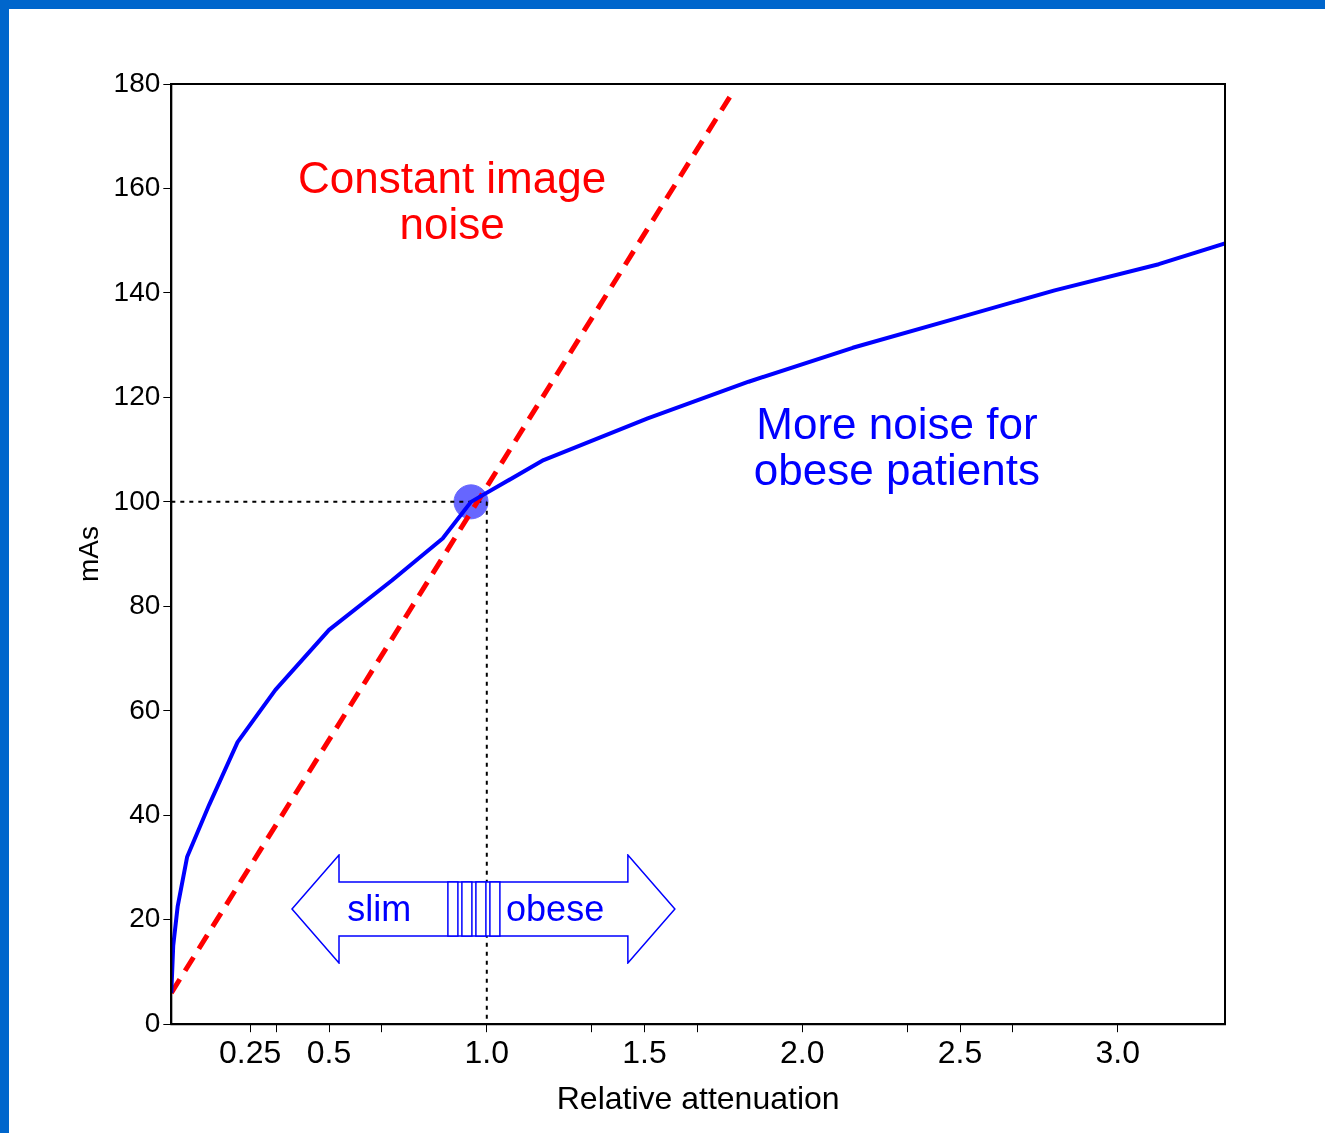 The width and height of the screenshot is (1325, 1133). I want to click on y-axis-title: mAs, so click(88, 554).